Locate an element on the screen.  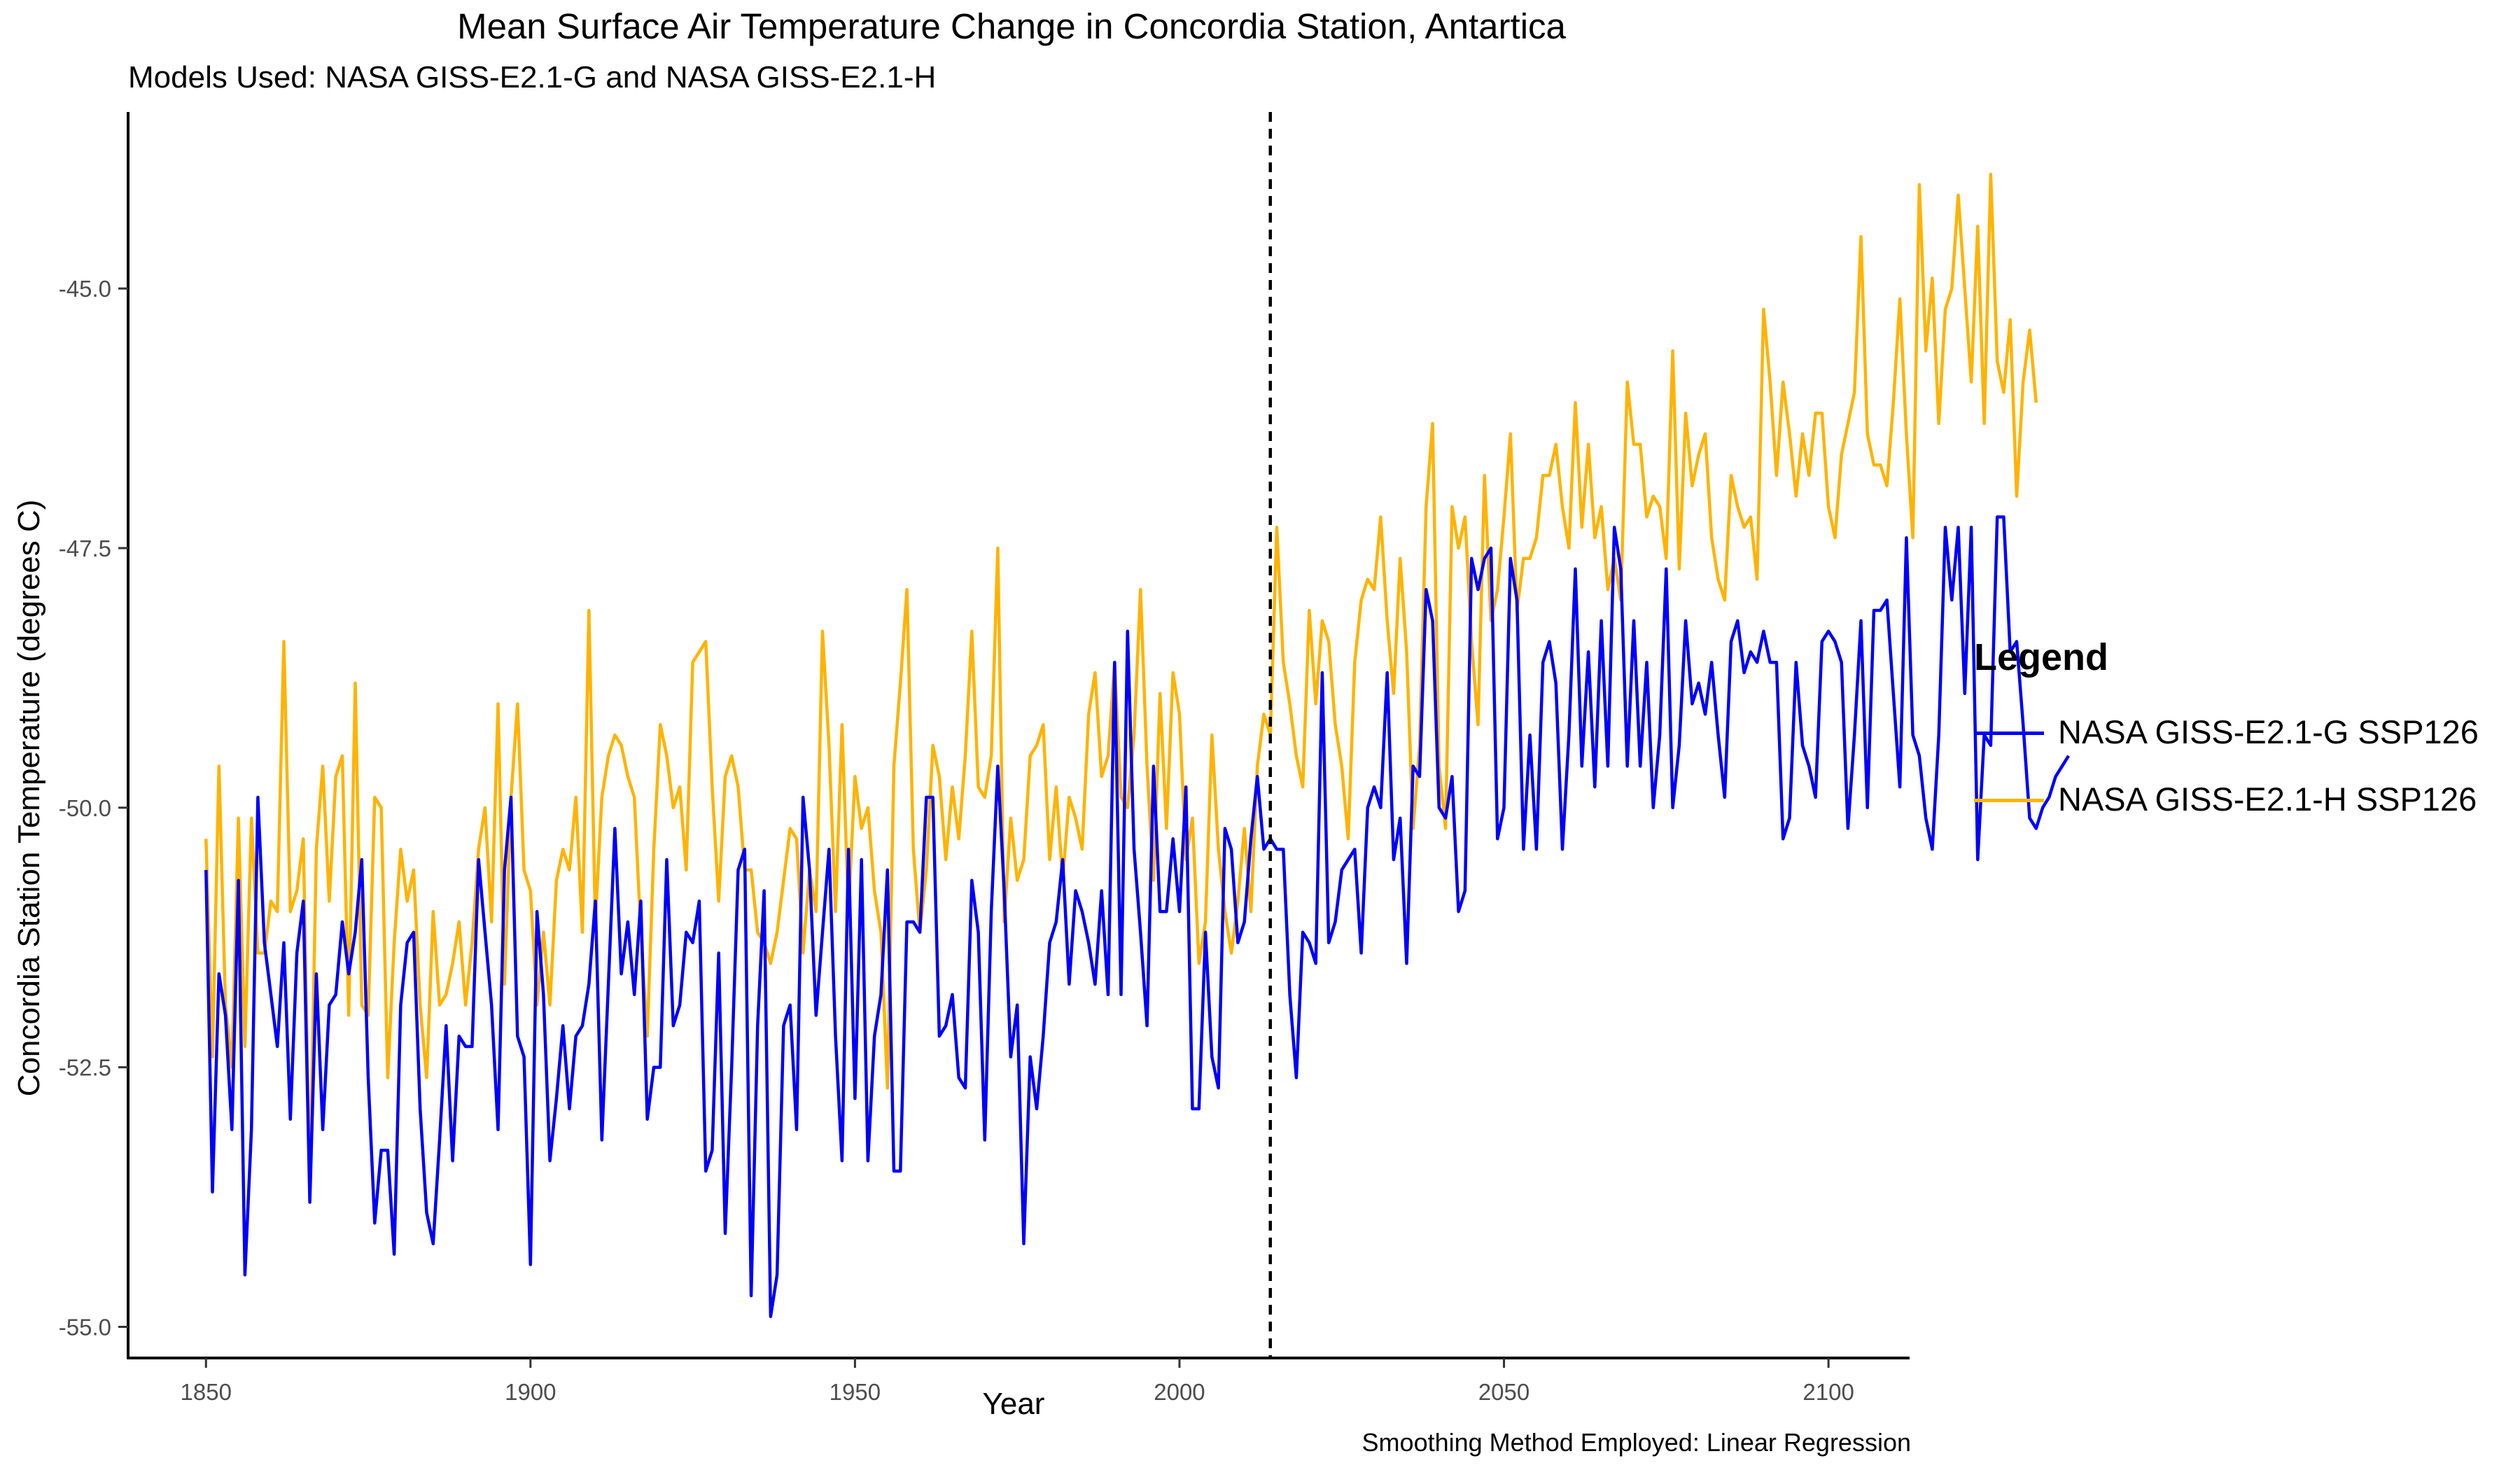
x-tick-label: 2000 is located at coordinates (1179, 1392).